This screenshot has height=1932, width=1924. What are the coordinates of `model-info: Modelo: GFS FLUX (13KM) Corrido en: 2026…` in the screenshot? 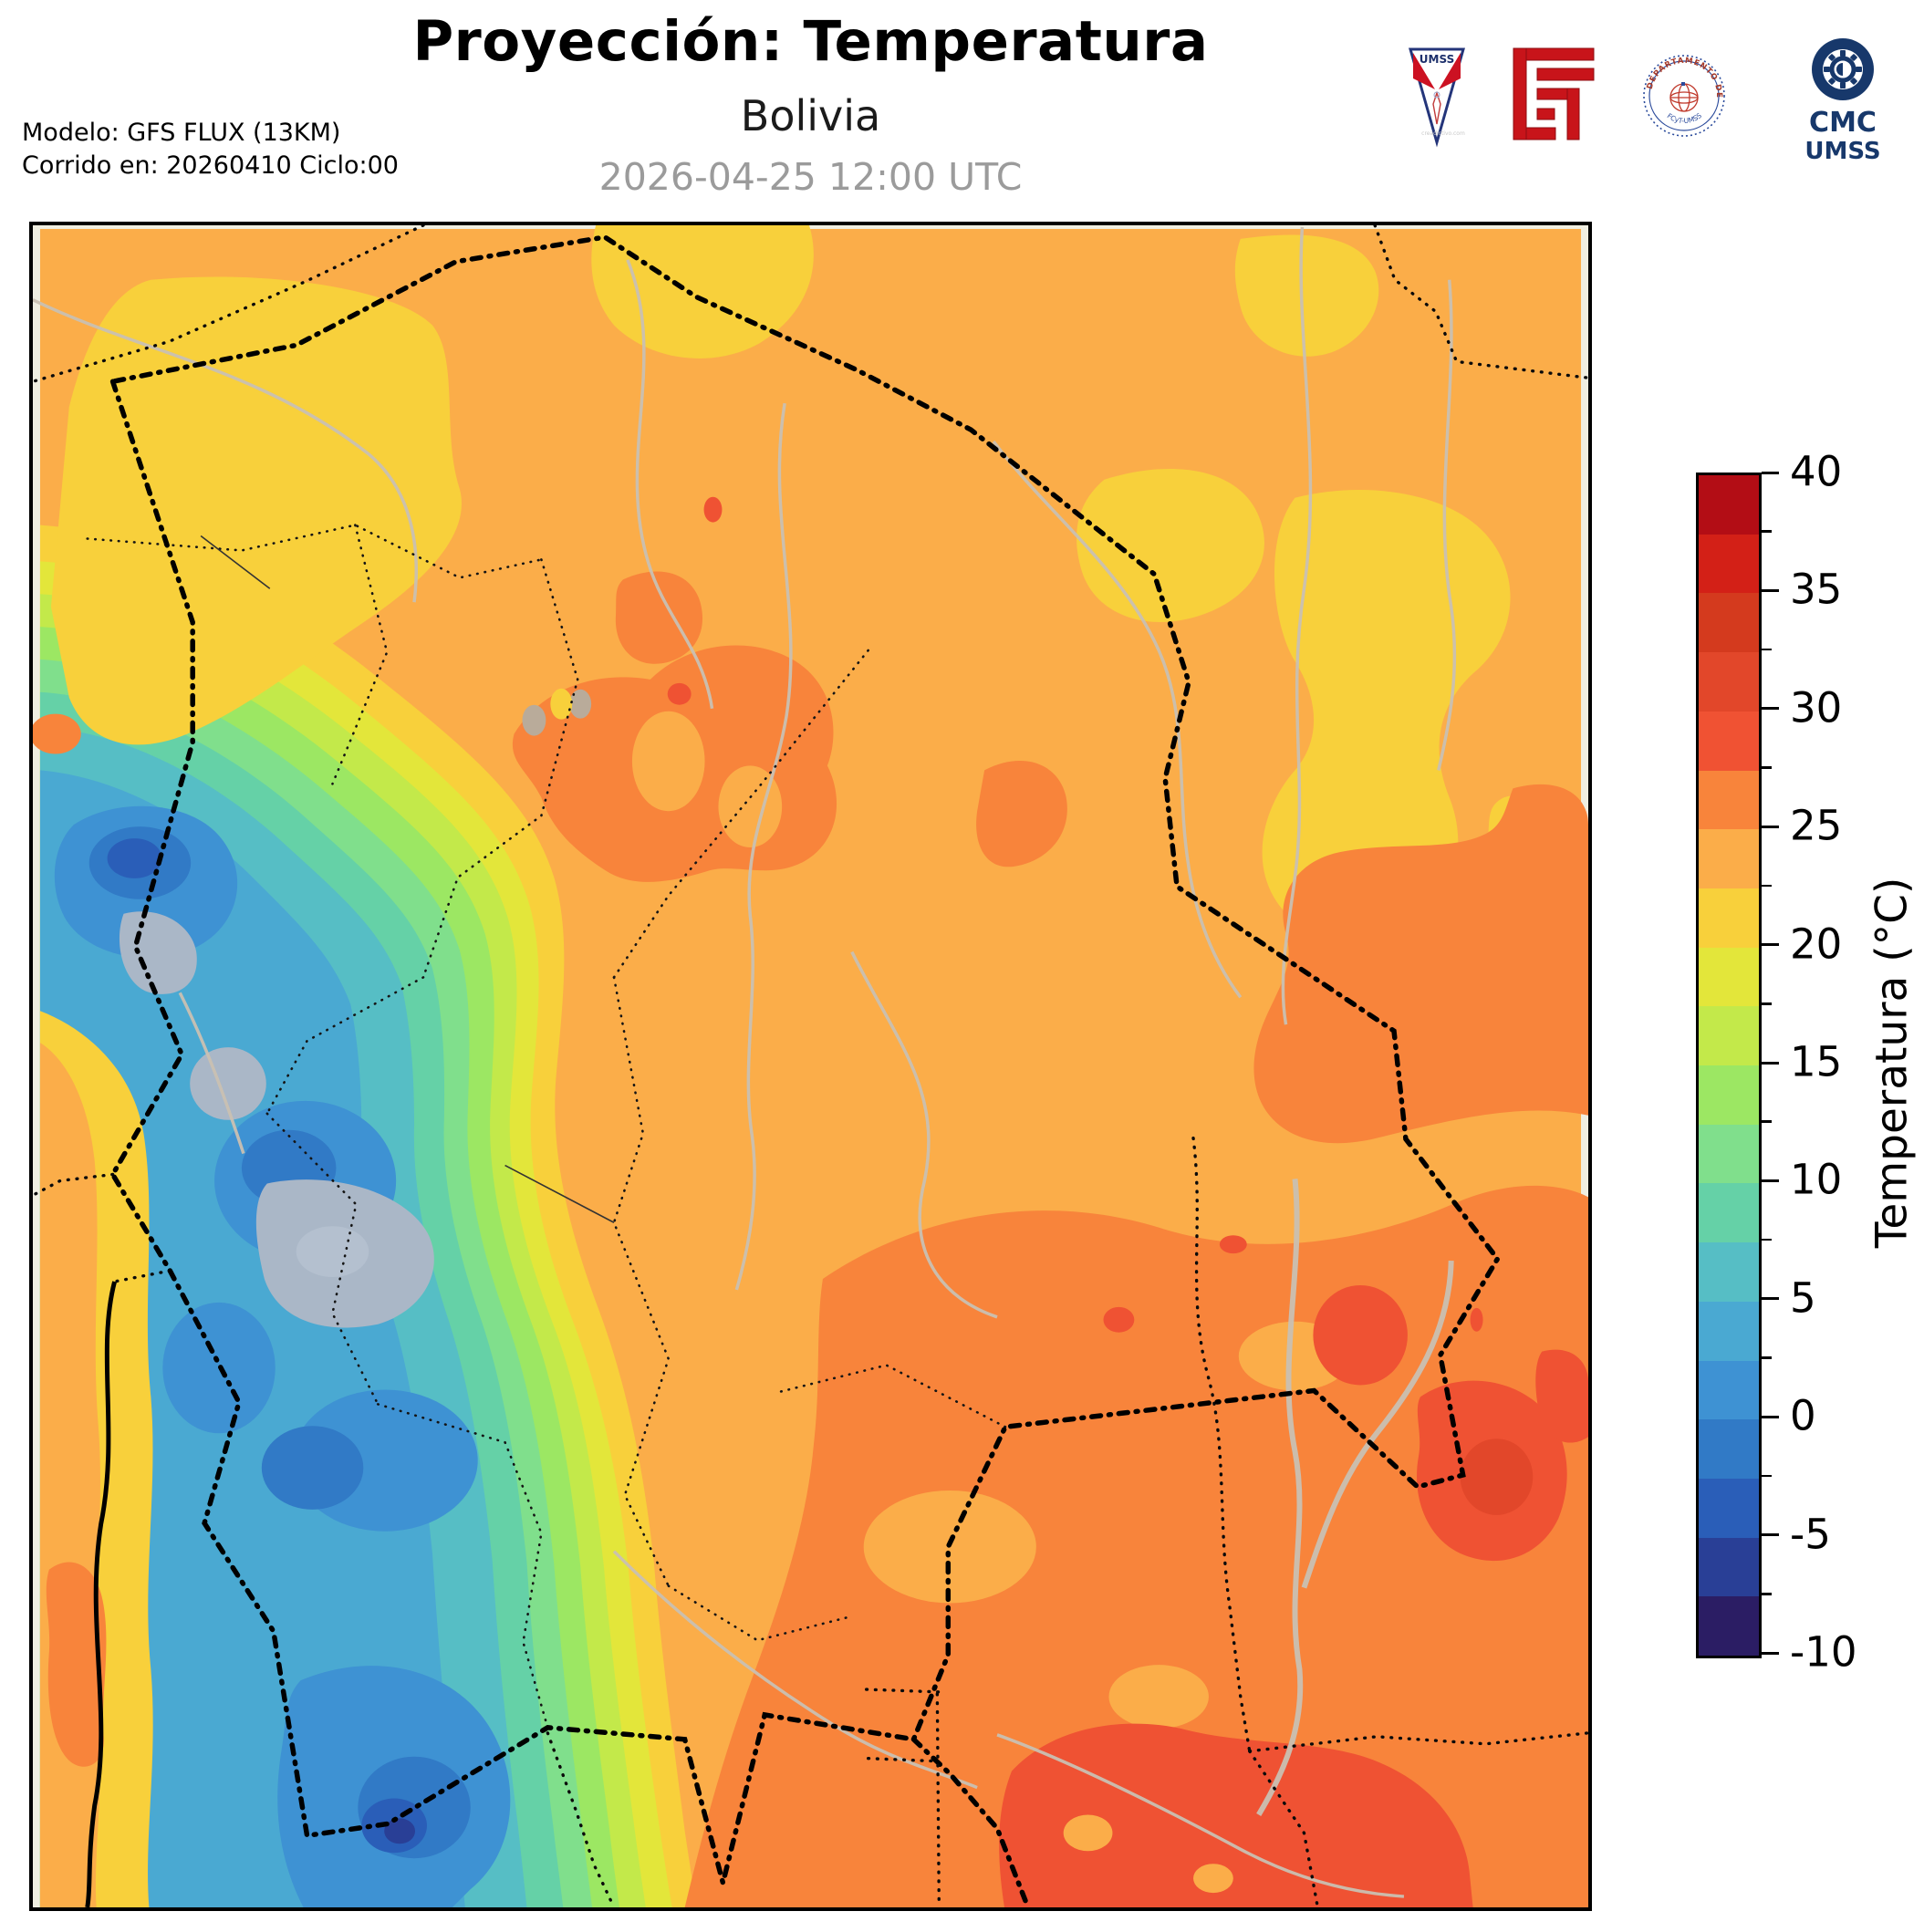 It's located at (210, 149).